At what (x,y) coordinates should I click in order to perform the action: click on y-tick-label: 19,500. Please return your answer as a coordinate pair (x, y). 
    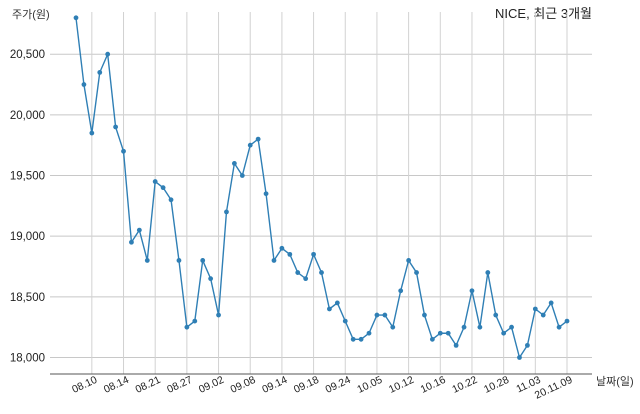
    Looking at the image, I should click on (27, 177).